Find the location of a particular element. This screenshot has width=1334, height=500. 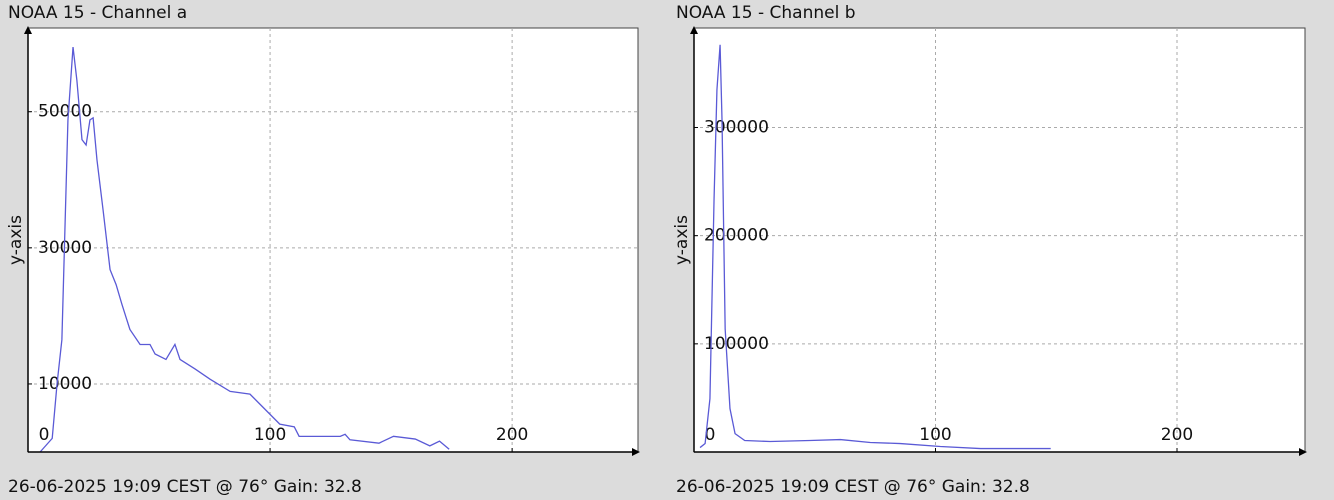

chart-title: NOAA 15 - Channel a is located at coordinates (97, 13).